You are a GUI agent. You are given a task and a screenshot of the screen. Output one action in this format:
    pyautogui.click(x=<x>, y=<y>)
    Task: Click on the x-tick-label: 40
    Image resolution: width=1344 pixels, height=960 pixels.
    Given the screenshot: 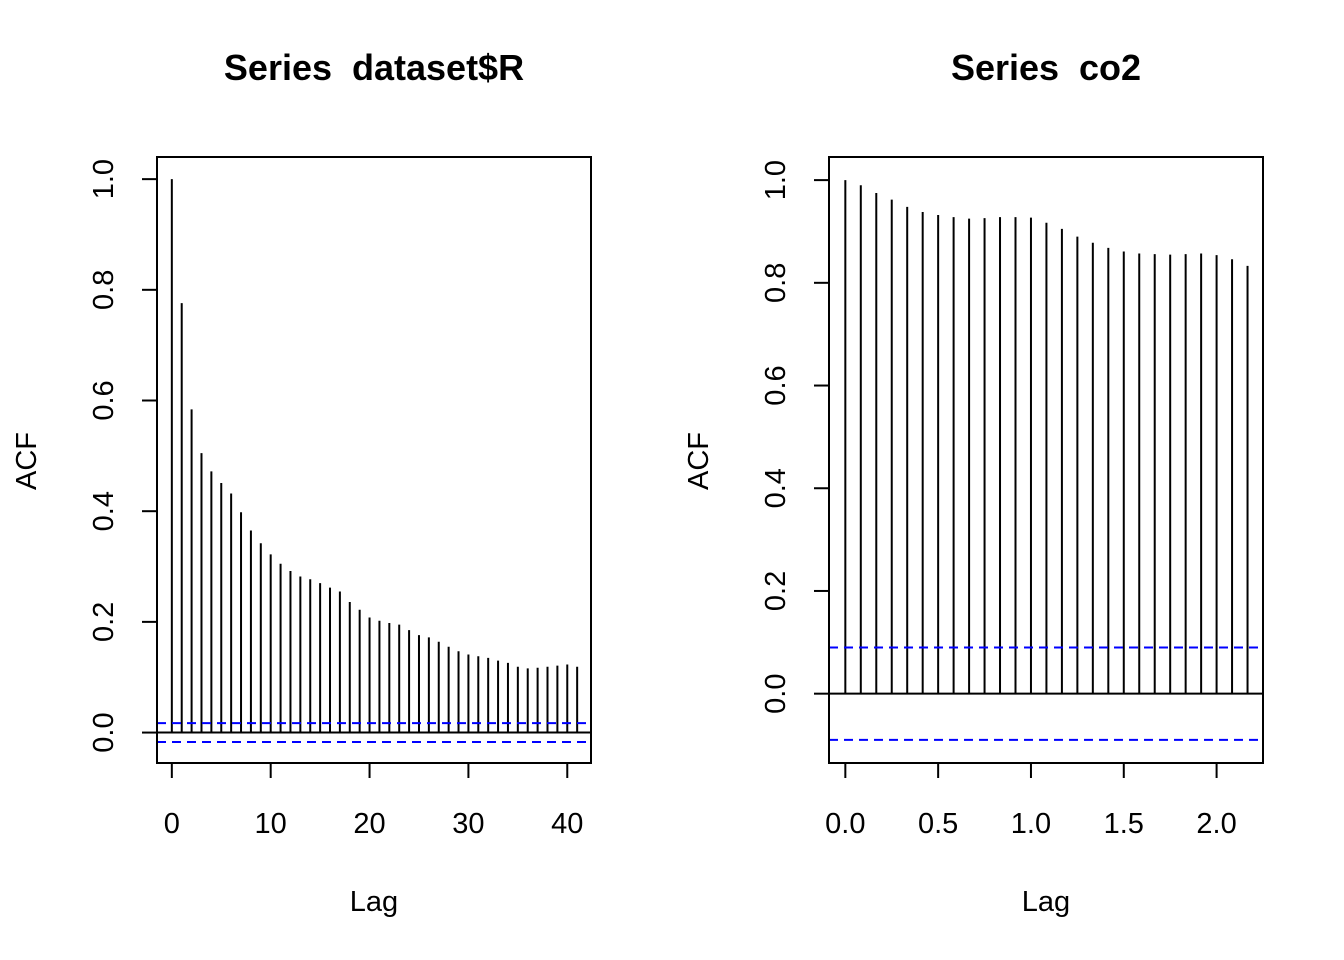 What is the action you would take?
    pyautogui.click(x=567, y=824)
    